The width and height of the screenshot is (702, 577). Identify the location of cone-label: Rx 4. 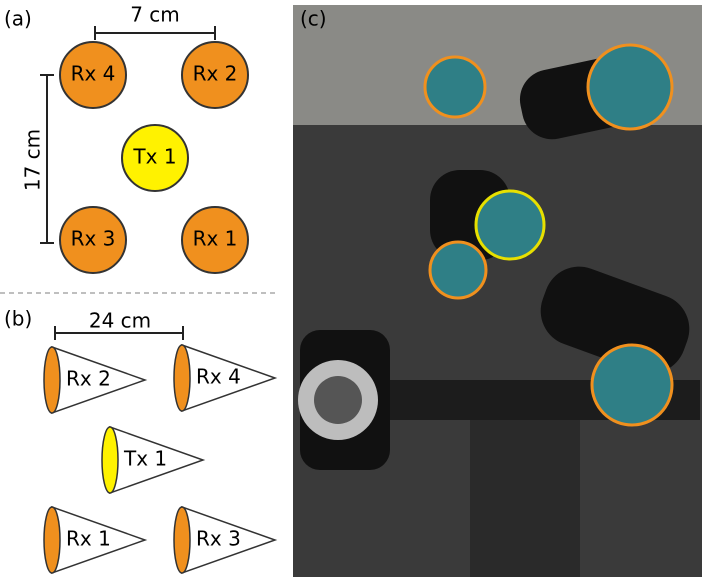
(218, 377).